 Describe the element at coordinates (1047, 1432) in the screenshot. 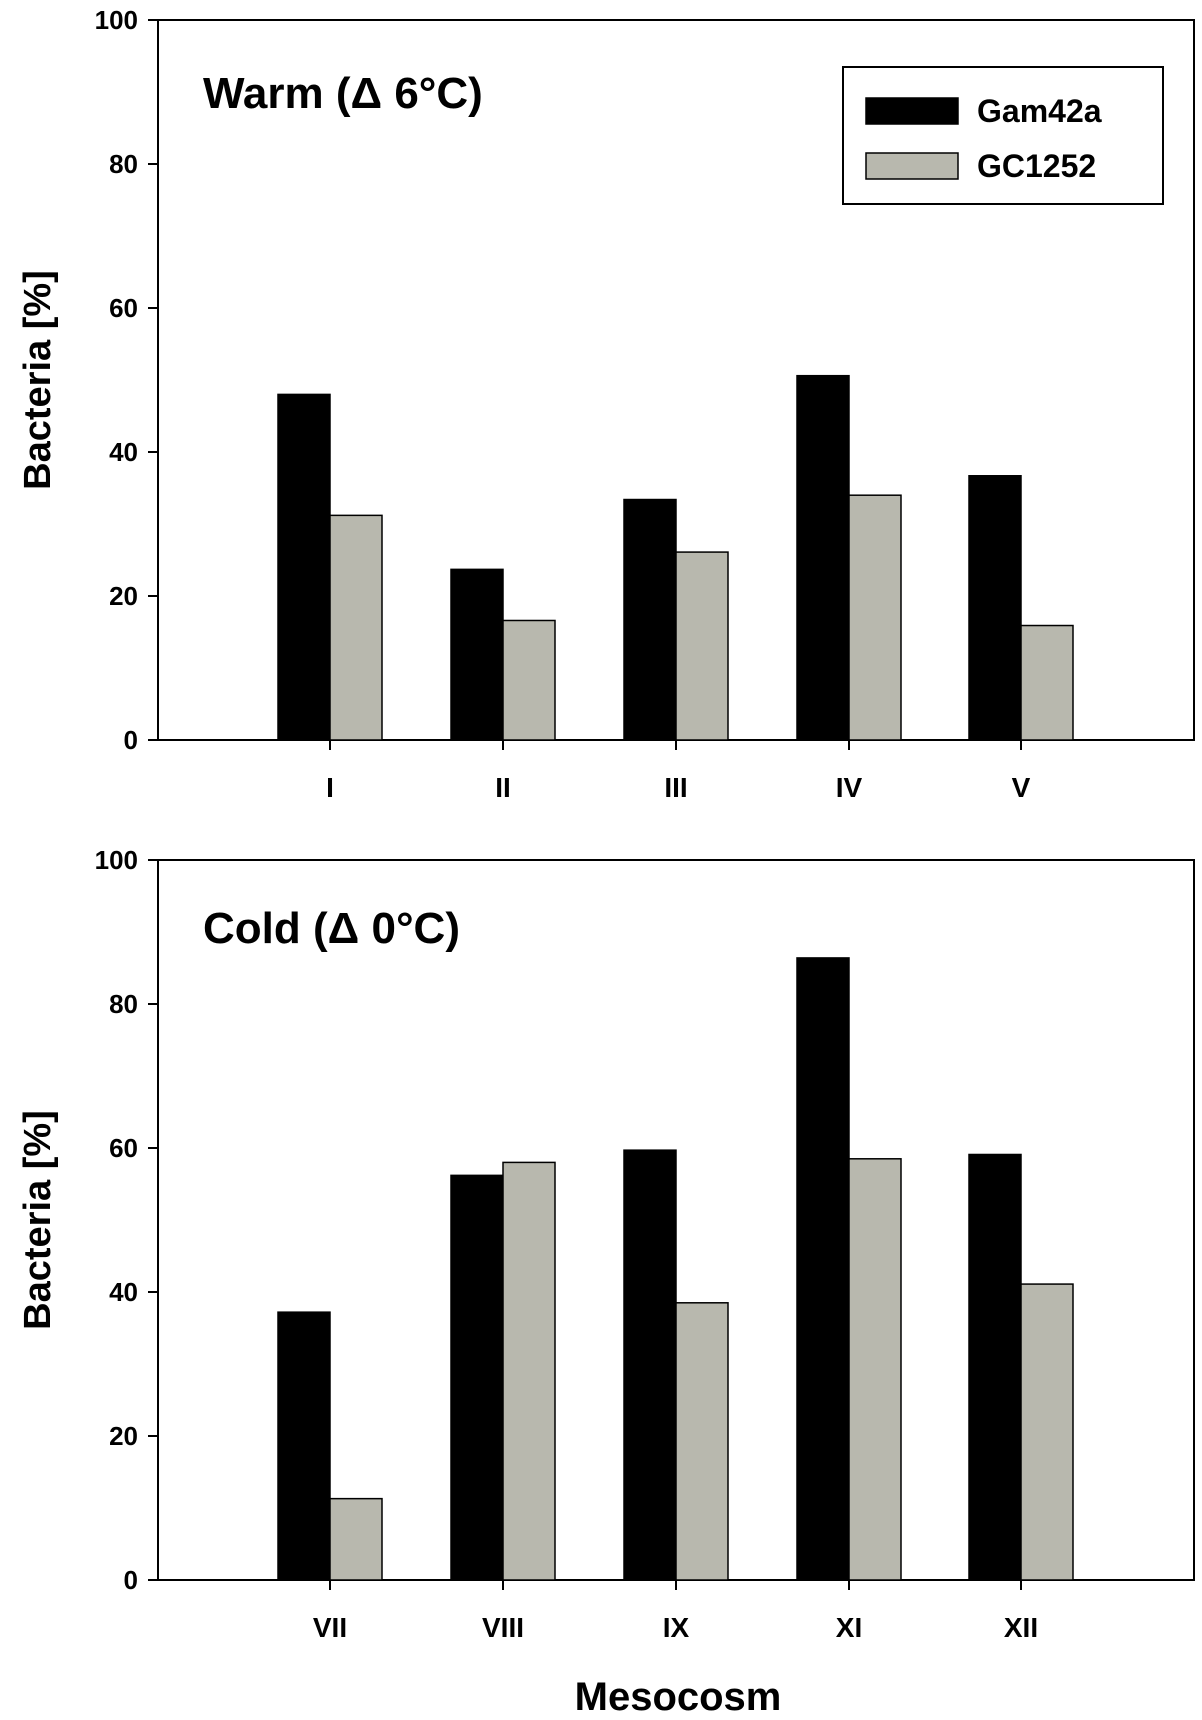

I see `bar-gc1252-xii` at that location.